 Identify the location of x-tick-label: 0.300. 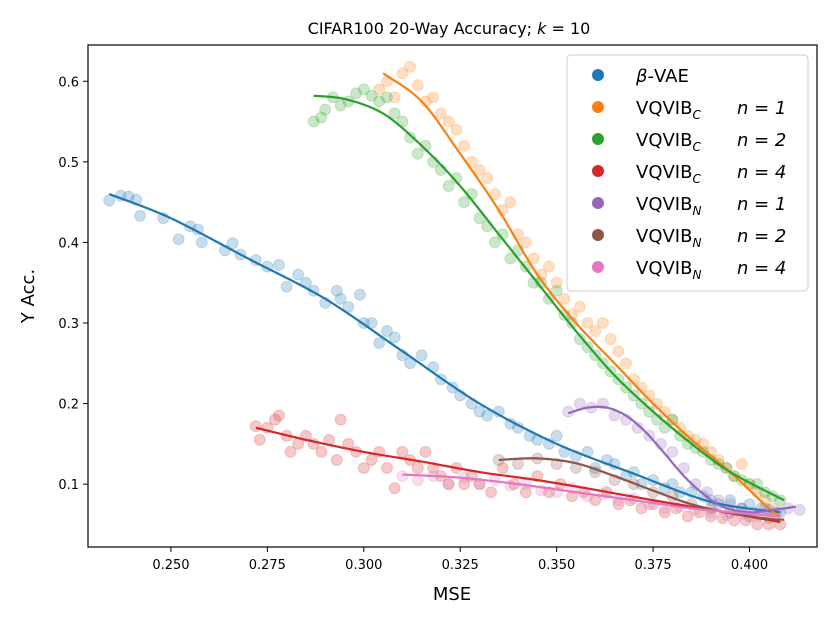
(363, 565).